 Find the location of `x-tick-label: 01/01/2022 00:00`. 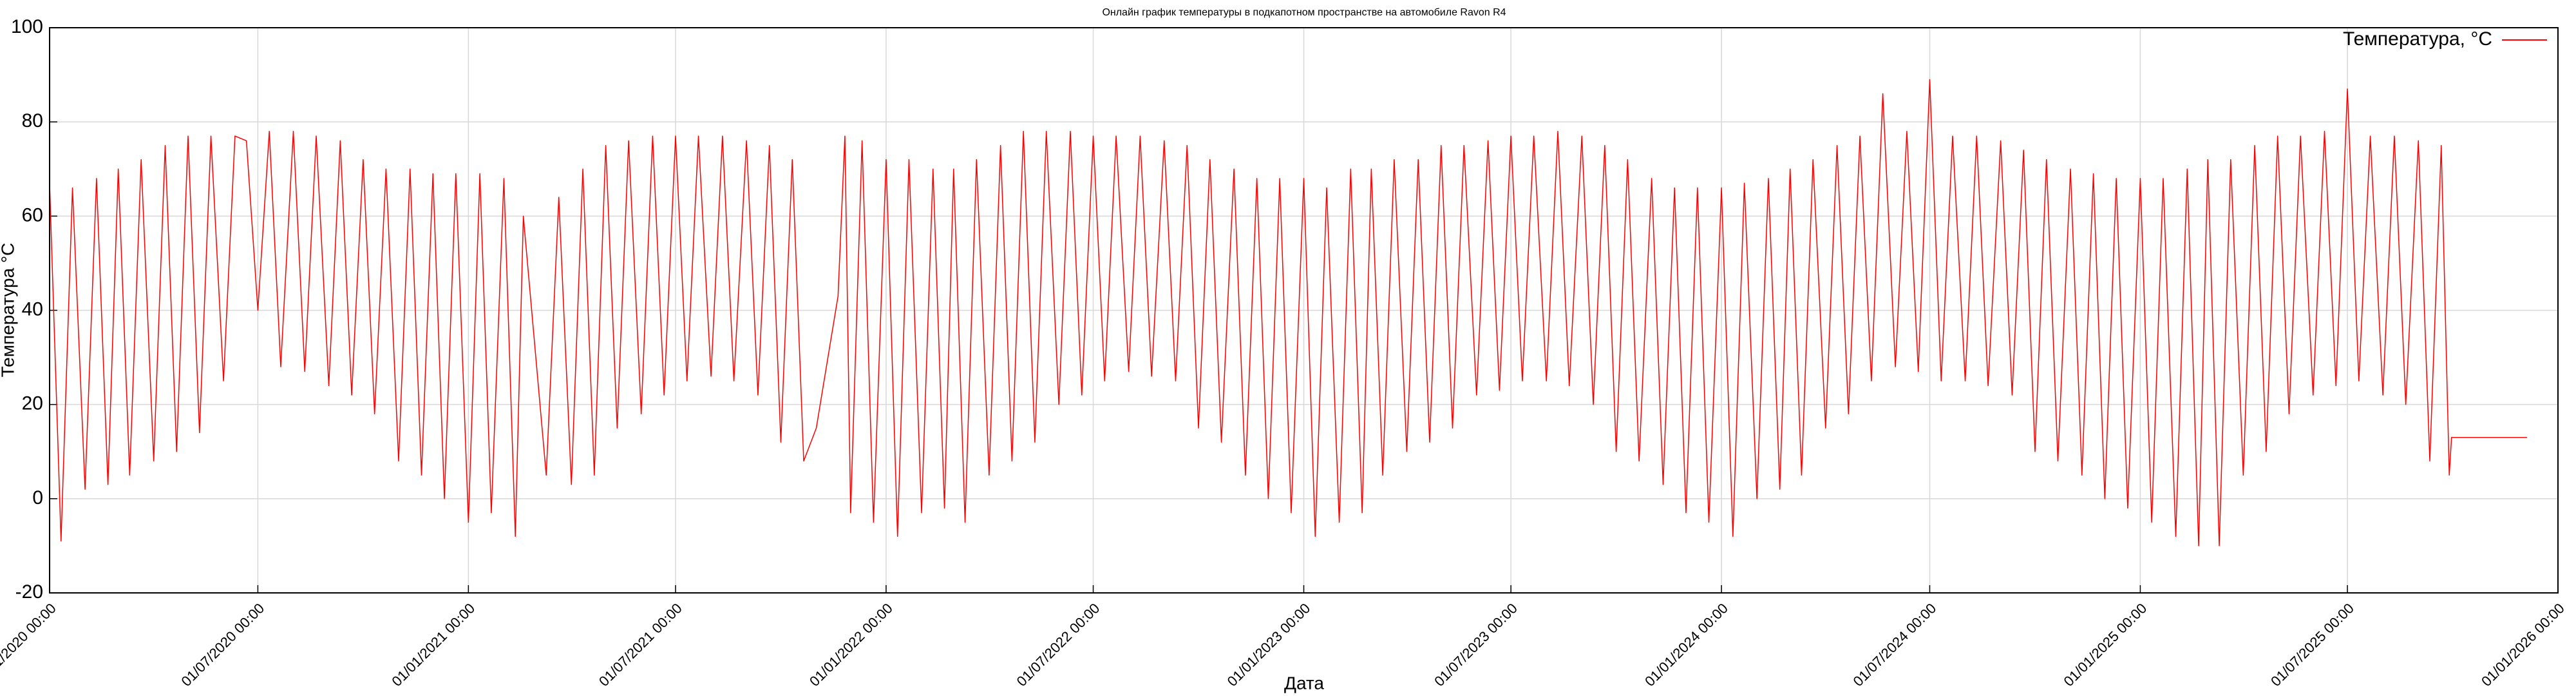

x-tick-label: 01/01/2022 00:00 is located at coordinates (851, 645).